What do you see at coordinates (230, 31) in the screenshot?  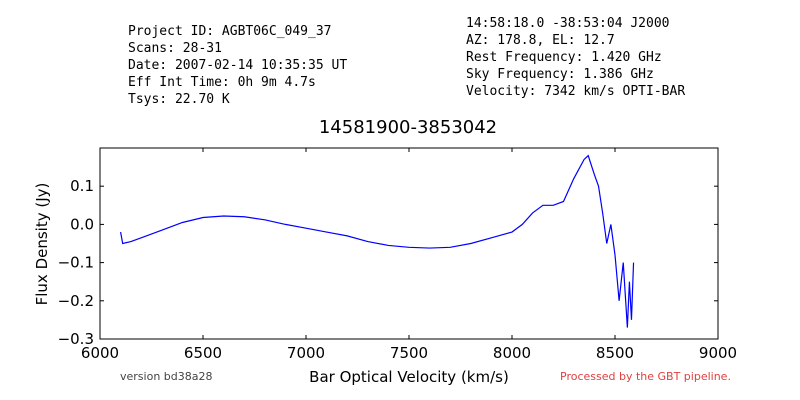 I see `header-line: Project ID: AGBT06C_049_37` at bounding box center [230, 31].